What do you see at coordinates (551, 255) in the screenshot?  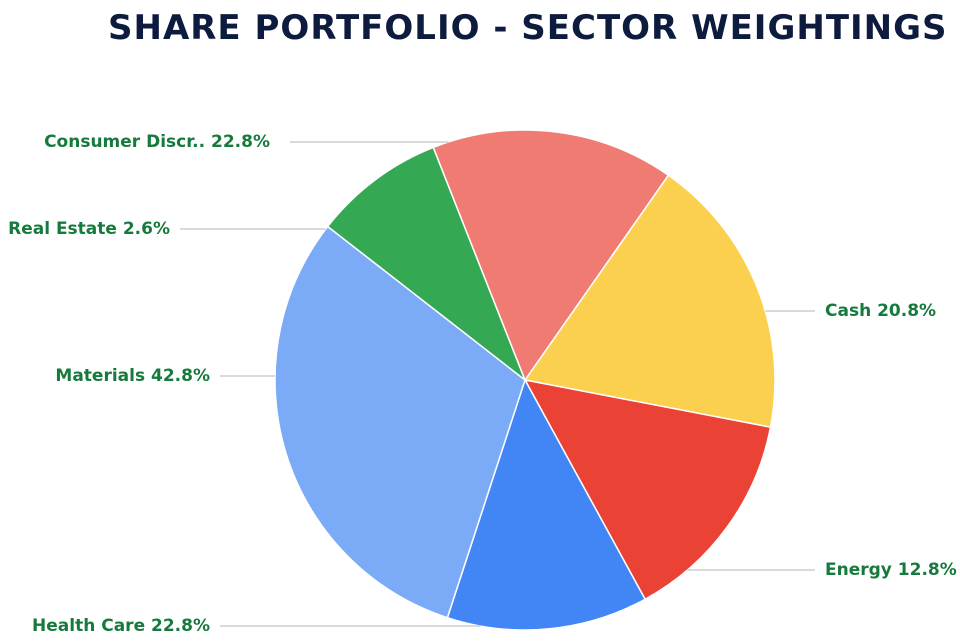 I see `slice-consumer-discr` at bounding box center [551, 255].